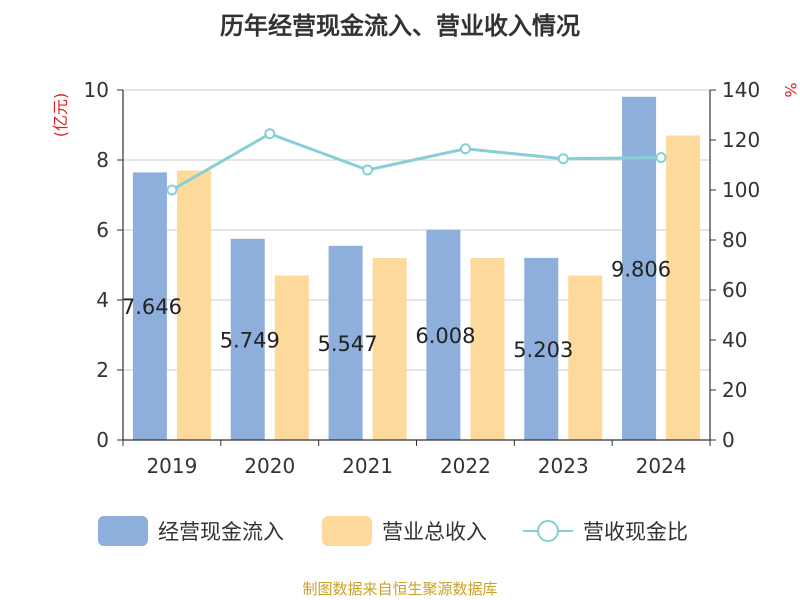 This screenshot has height=600, width=800. I want to click on x-tick-label: 2019, so click(171, 466).